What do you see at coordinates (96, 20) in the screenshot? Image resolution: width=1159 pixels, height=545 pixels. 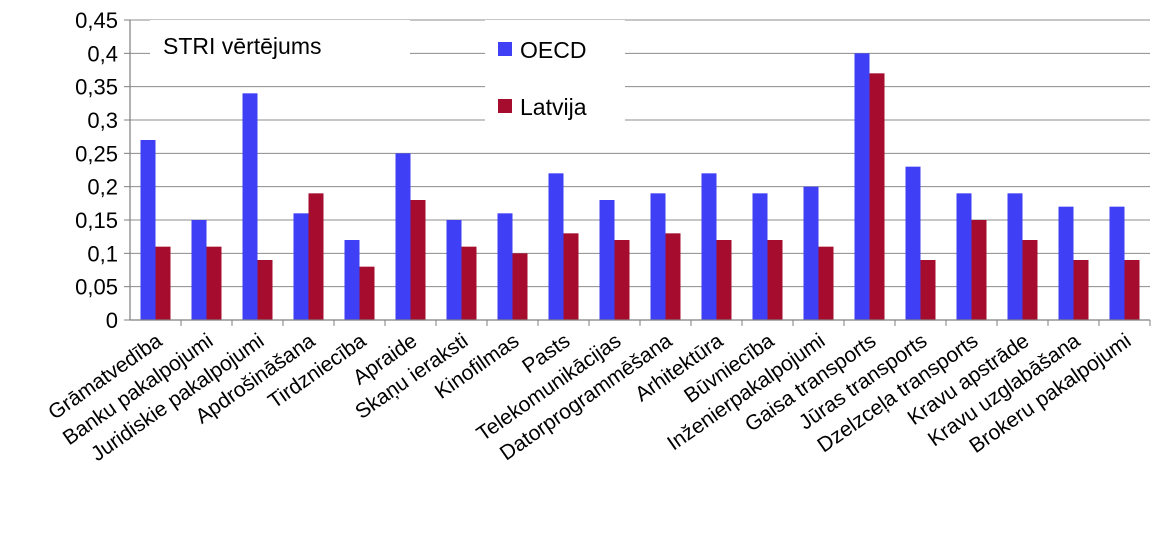 I see `y-tick-label: 0,45` at bounding box center [96, 20].